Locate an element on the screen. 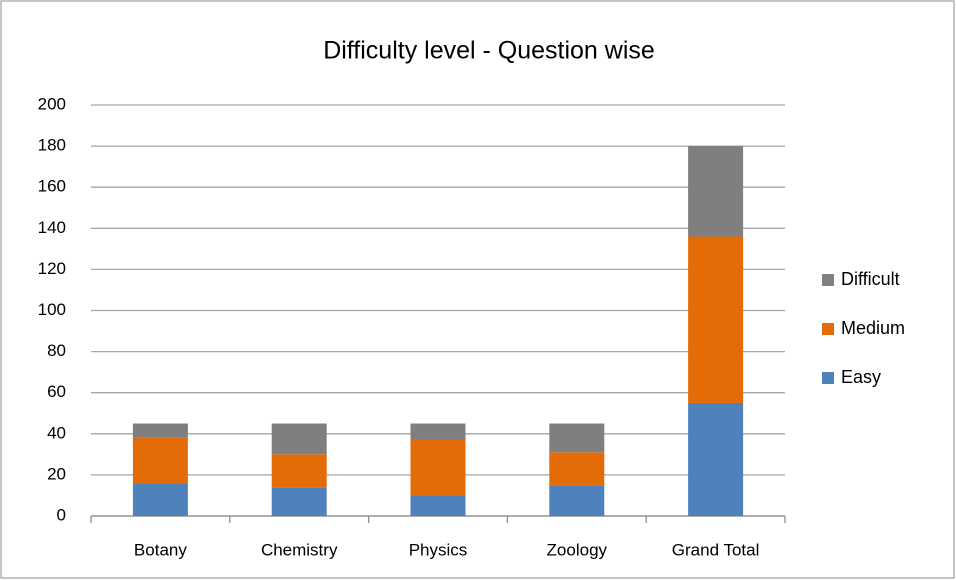 The width and height of the screenshot is (956, 580). x-tick-label: Zoology is located at coordinates (577, 549).